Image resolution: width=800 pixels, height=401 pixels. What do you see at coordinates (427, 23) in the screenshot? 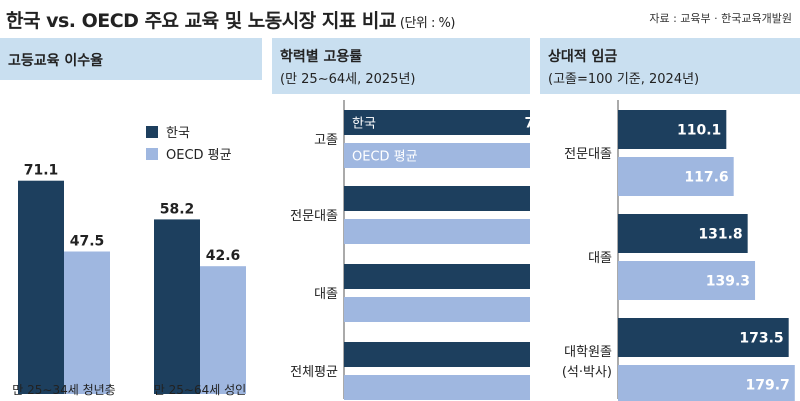
I see `headline-unit: (단위 : %)` at bounding box center [427, 23].